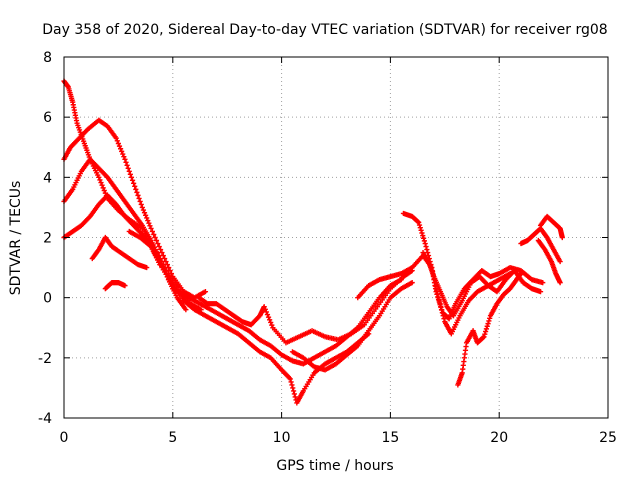 The width and height of the screenshot is (640, 480). What do you see at coordinates (499, 438) in the screenshot?
I see `x-tick-label: 20` at bounding box center [499, 438].